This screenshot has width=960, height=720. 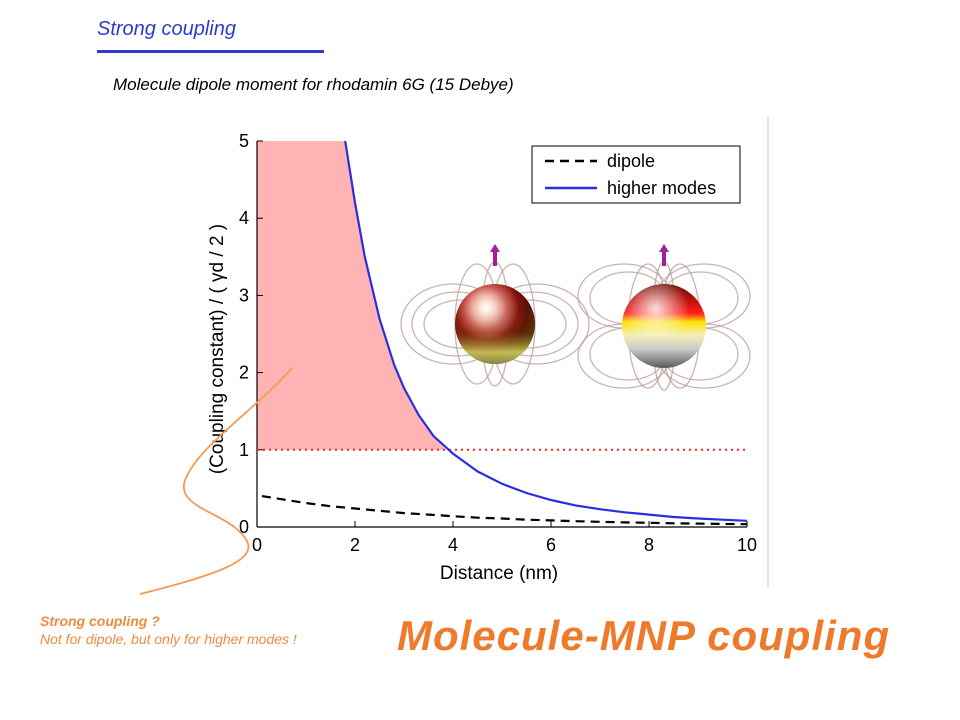 What do you see at coordinates (244, 295) in the screenshot?
I see `y-tick-label: 3` at bounding box center [244, 295].